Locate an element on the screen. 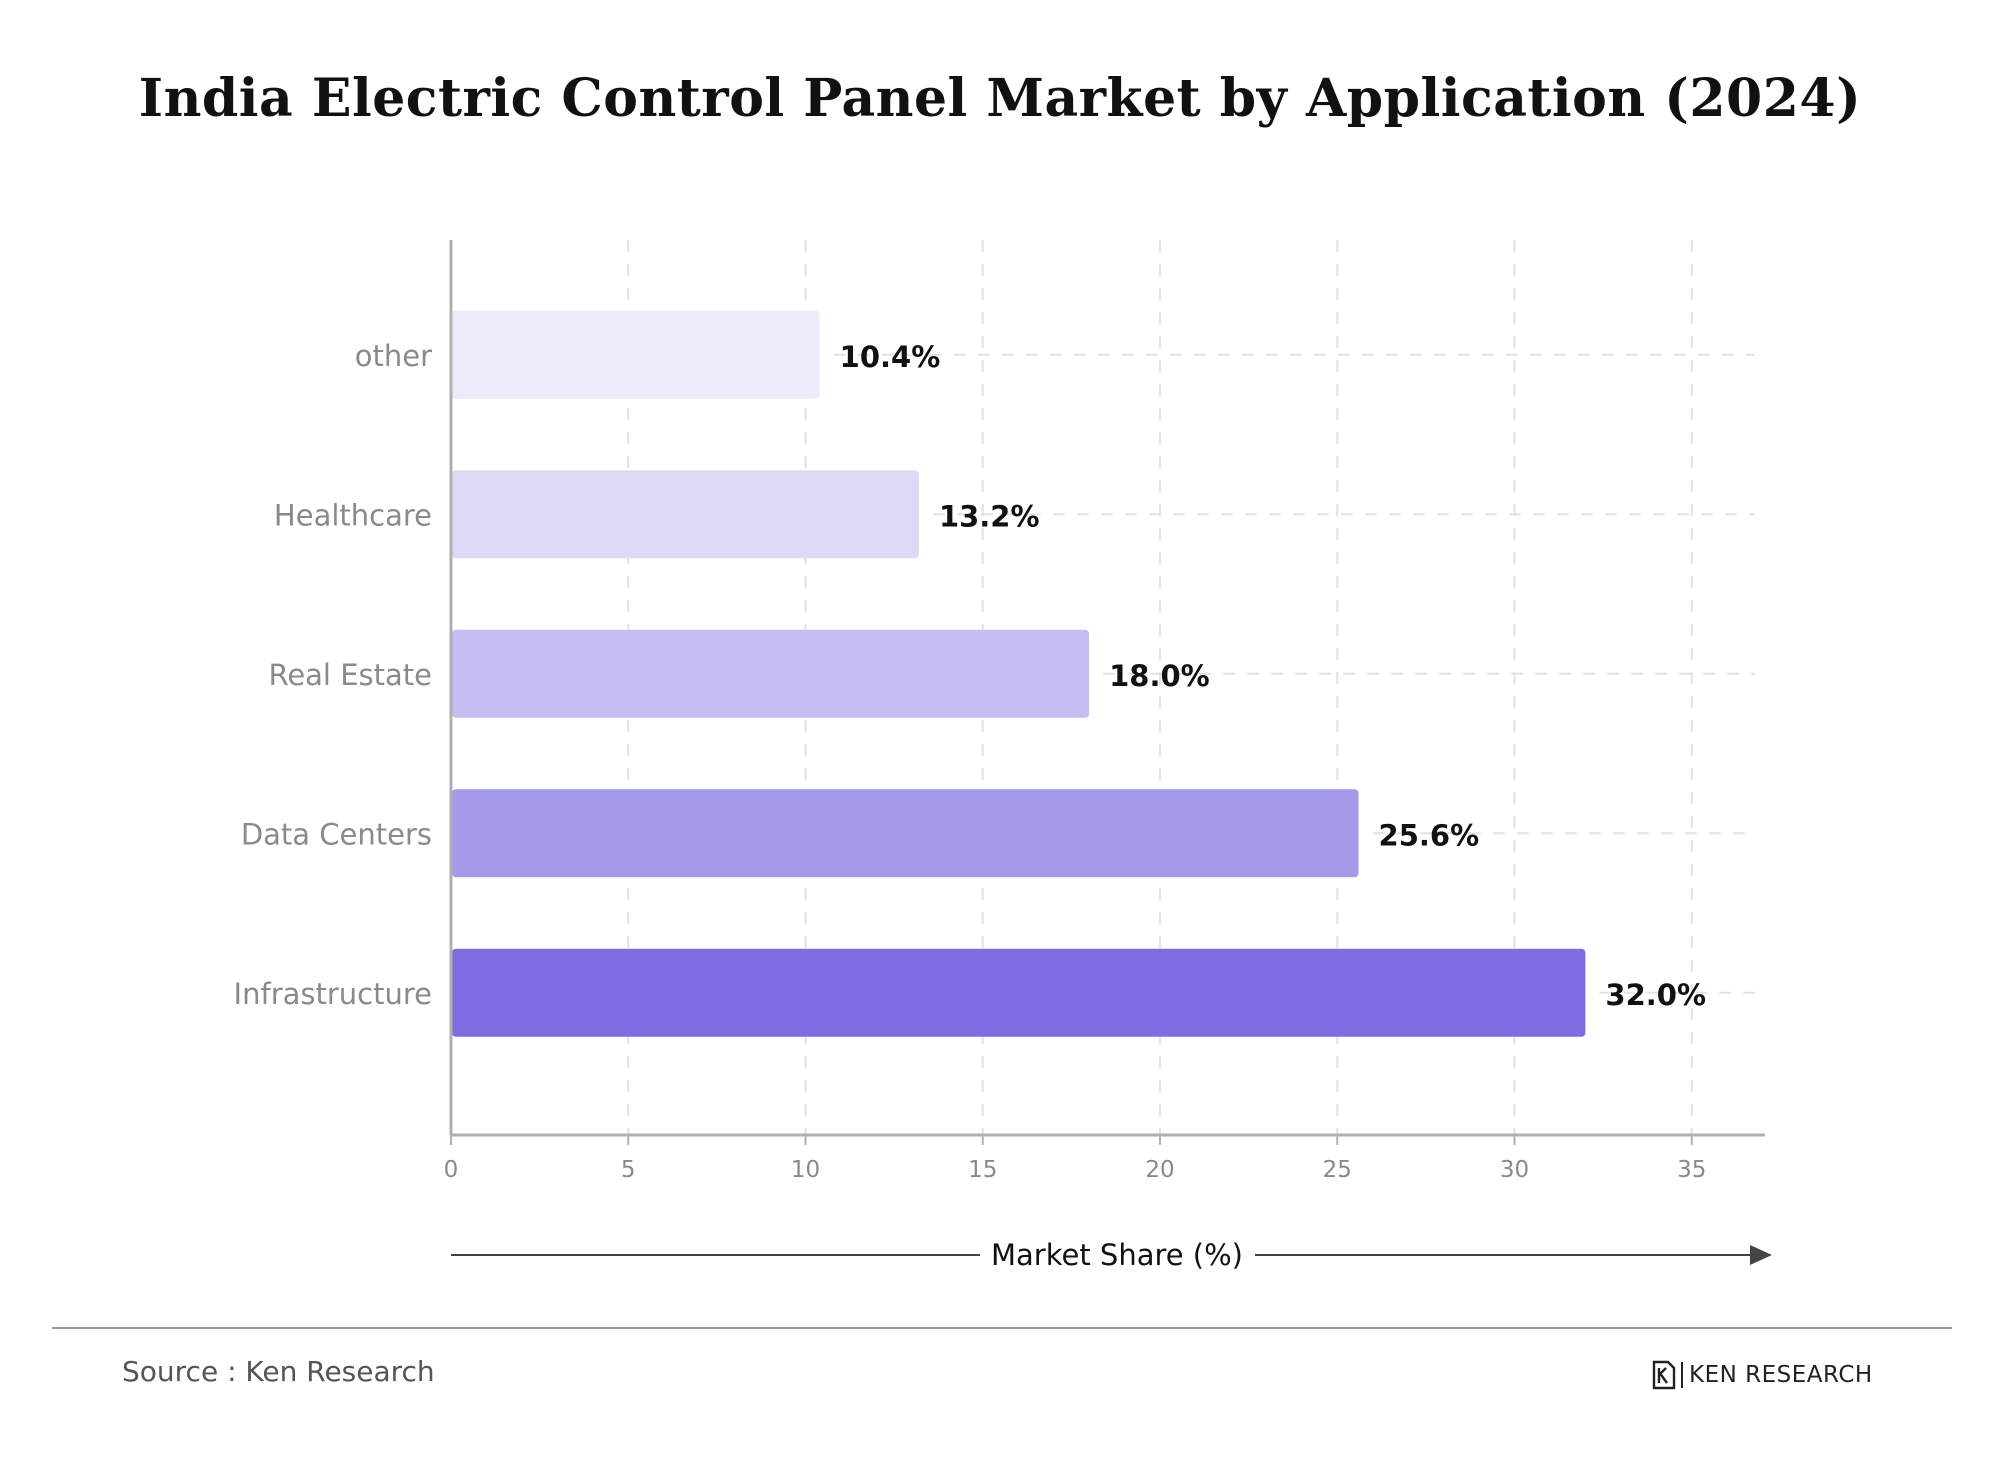 This screenshot has height=1458, width=2000. data-label: 25.6% is located at coordinates (1429, 835).